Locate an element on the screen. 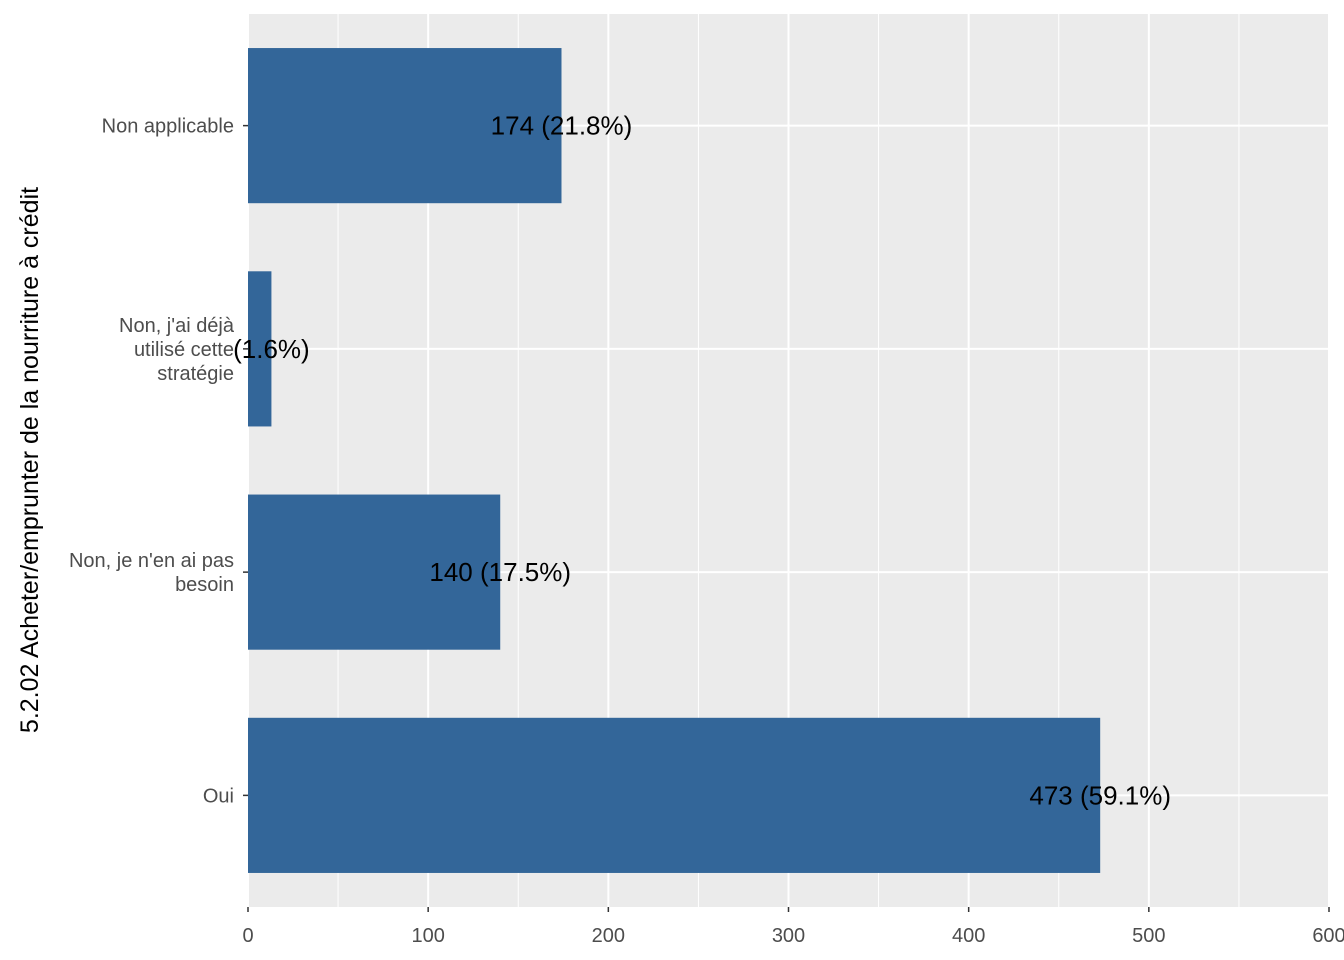 The width and height of the screenshot is (1344, 960). data-label: 140 (17.5%) is located at coordinates (500, 572).